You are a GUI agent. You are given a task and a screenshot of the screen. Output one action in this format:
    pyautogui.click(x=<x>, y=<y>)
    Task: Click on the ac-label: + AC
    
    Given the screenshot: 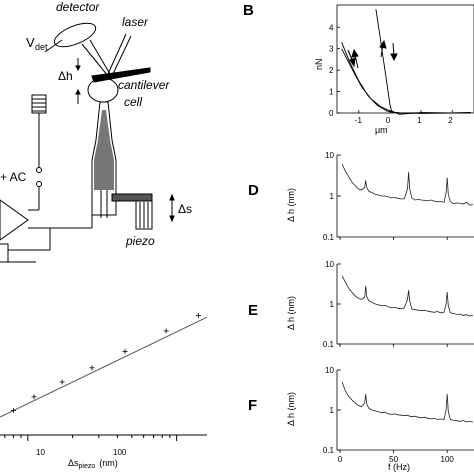 What is the action you would take?
    pyautogui.click(x=13, y=177)
    